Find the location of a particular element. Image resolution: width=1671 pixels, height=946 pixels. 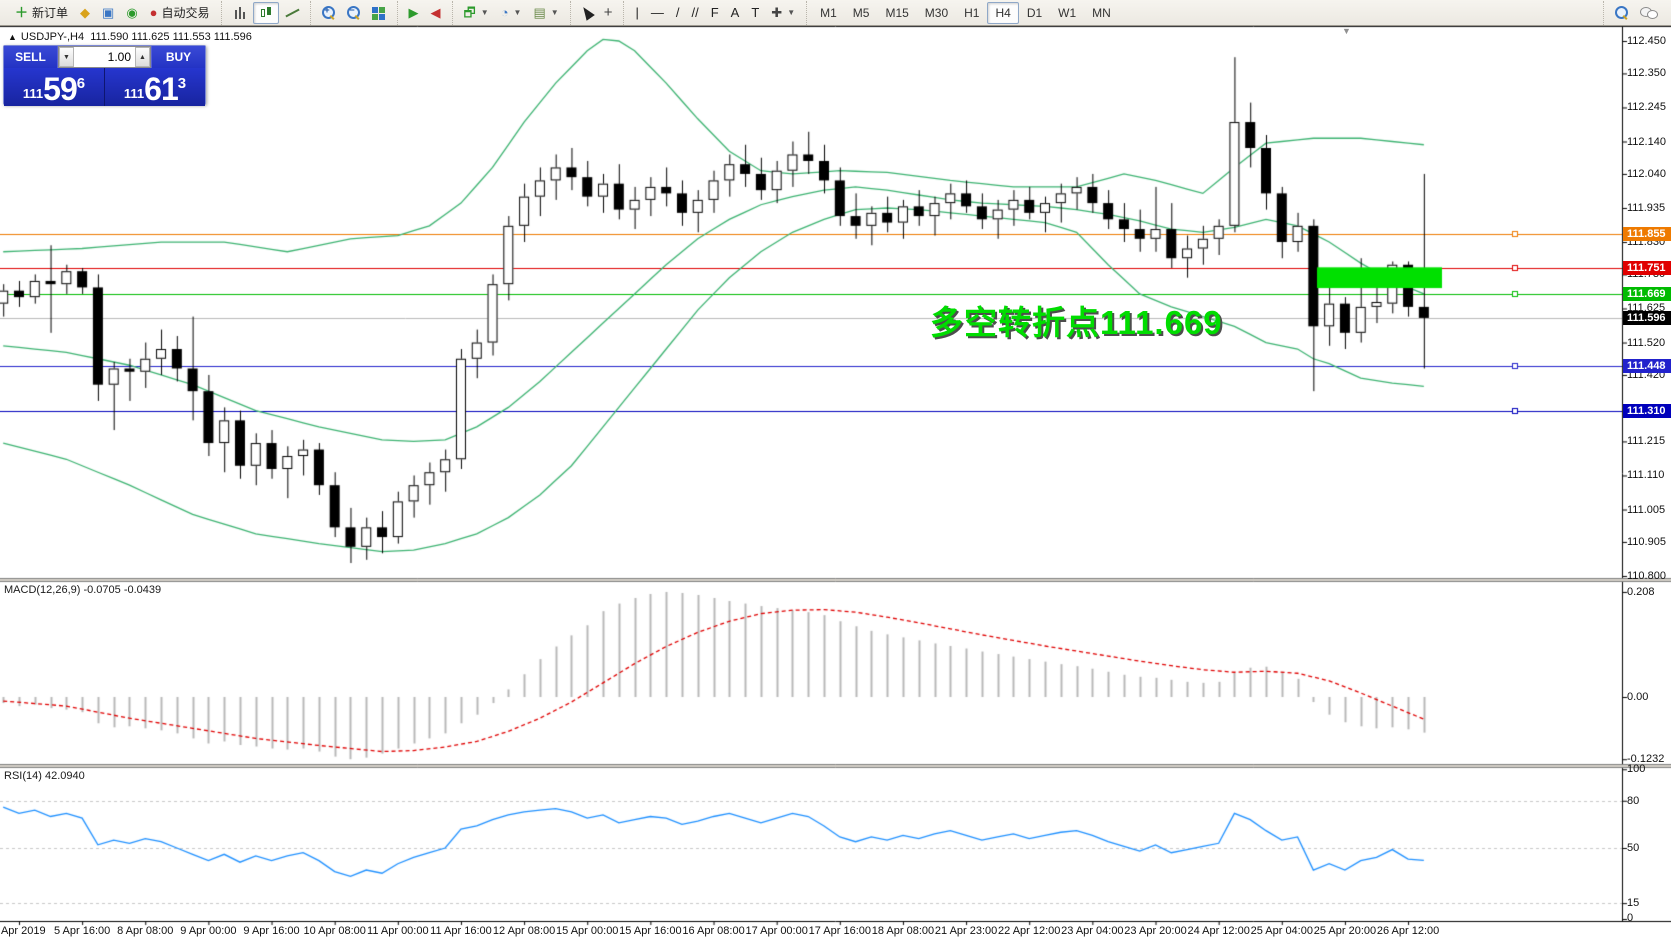

chart-shift-icon: ◀ is located at coordinates (435, 12).